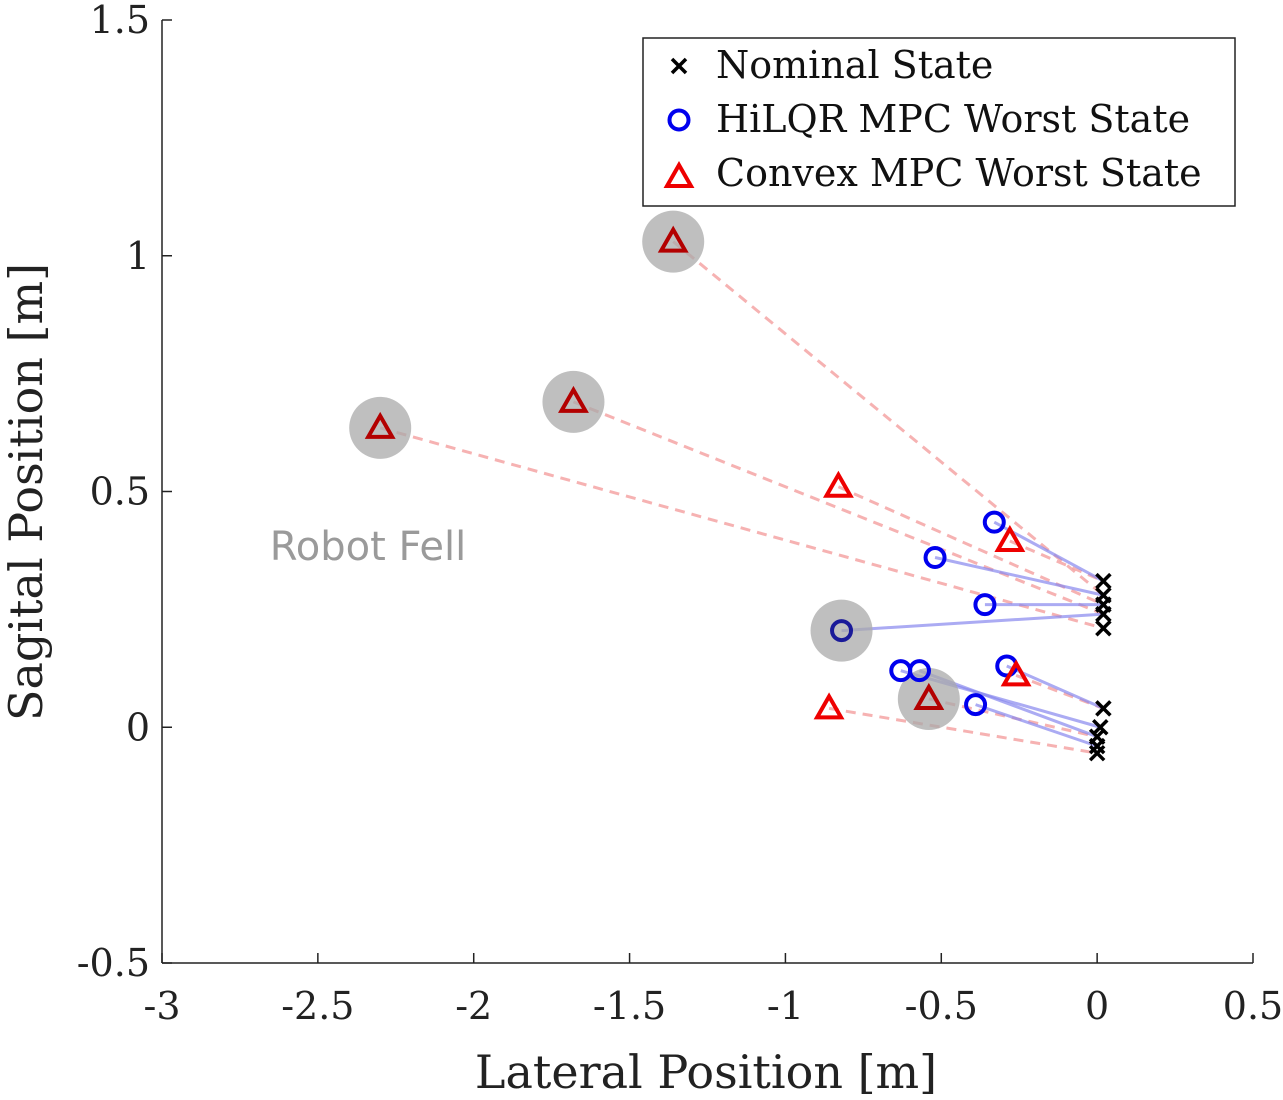 The image size is (1283, 1100). What do you see at coordinates (120, 21) in the screenshot?
I see `y-tick-label: 1.5` at bounding box center [120, 21].